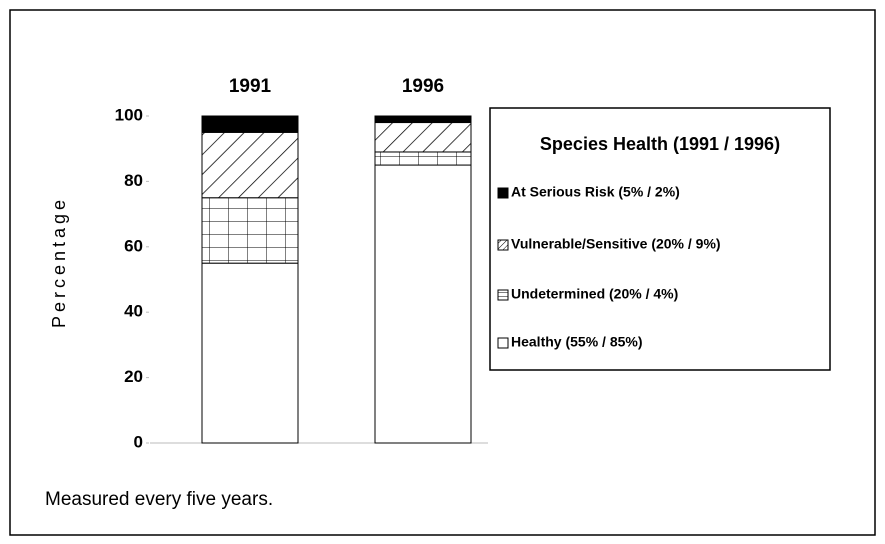 Image resolution: width=885 pixels, height=544 pixels. What do you see at coordinates (660, 144) in the screenshot?
I see `legend-title: Species Health (1991 / 1996)` at bounding box center [660, 144].